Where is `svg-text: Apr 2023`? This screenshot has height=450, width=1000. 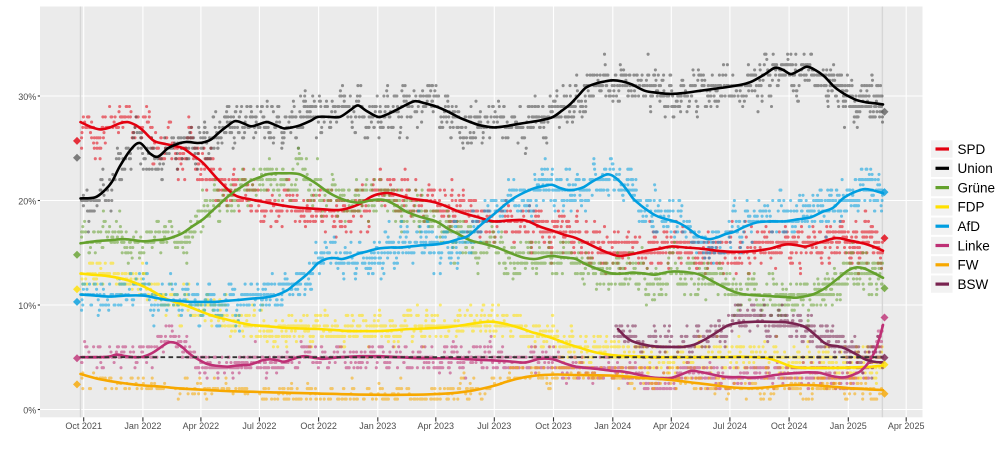
svg-text: Apr 2023 is located at coordinates (436, 426).